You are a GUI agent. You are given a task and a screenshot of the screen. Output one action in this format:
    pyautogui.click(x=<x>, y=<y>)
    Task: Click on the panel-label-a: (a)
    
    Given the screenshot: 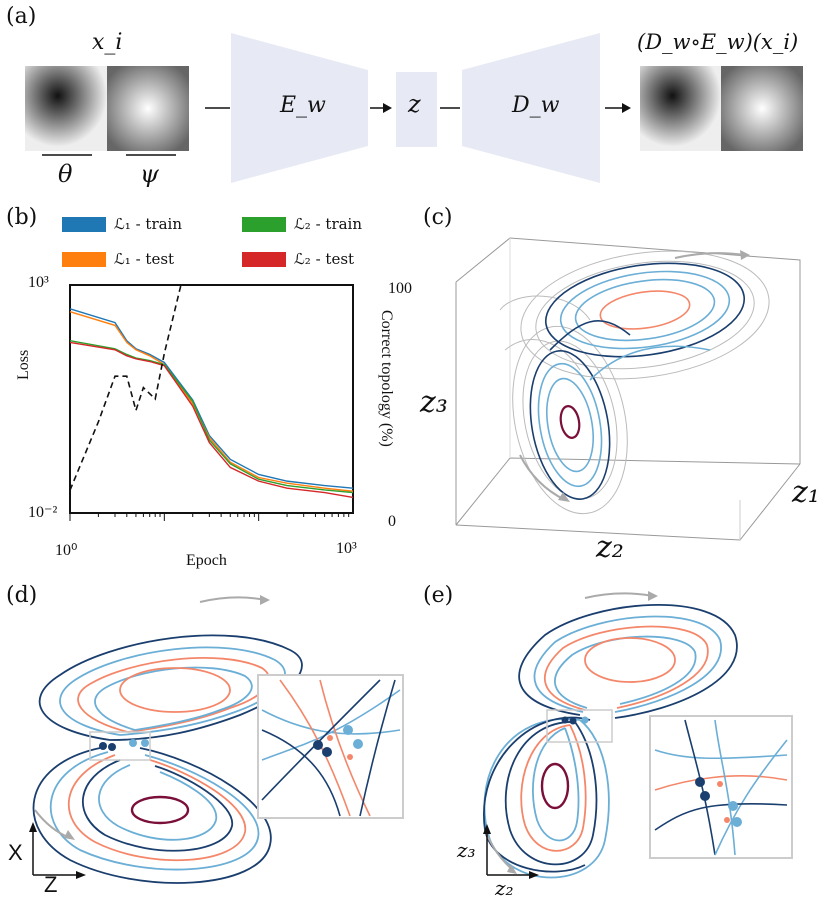 What is the action you would take?
    pyautogui.click(x=21, y=16)
    